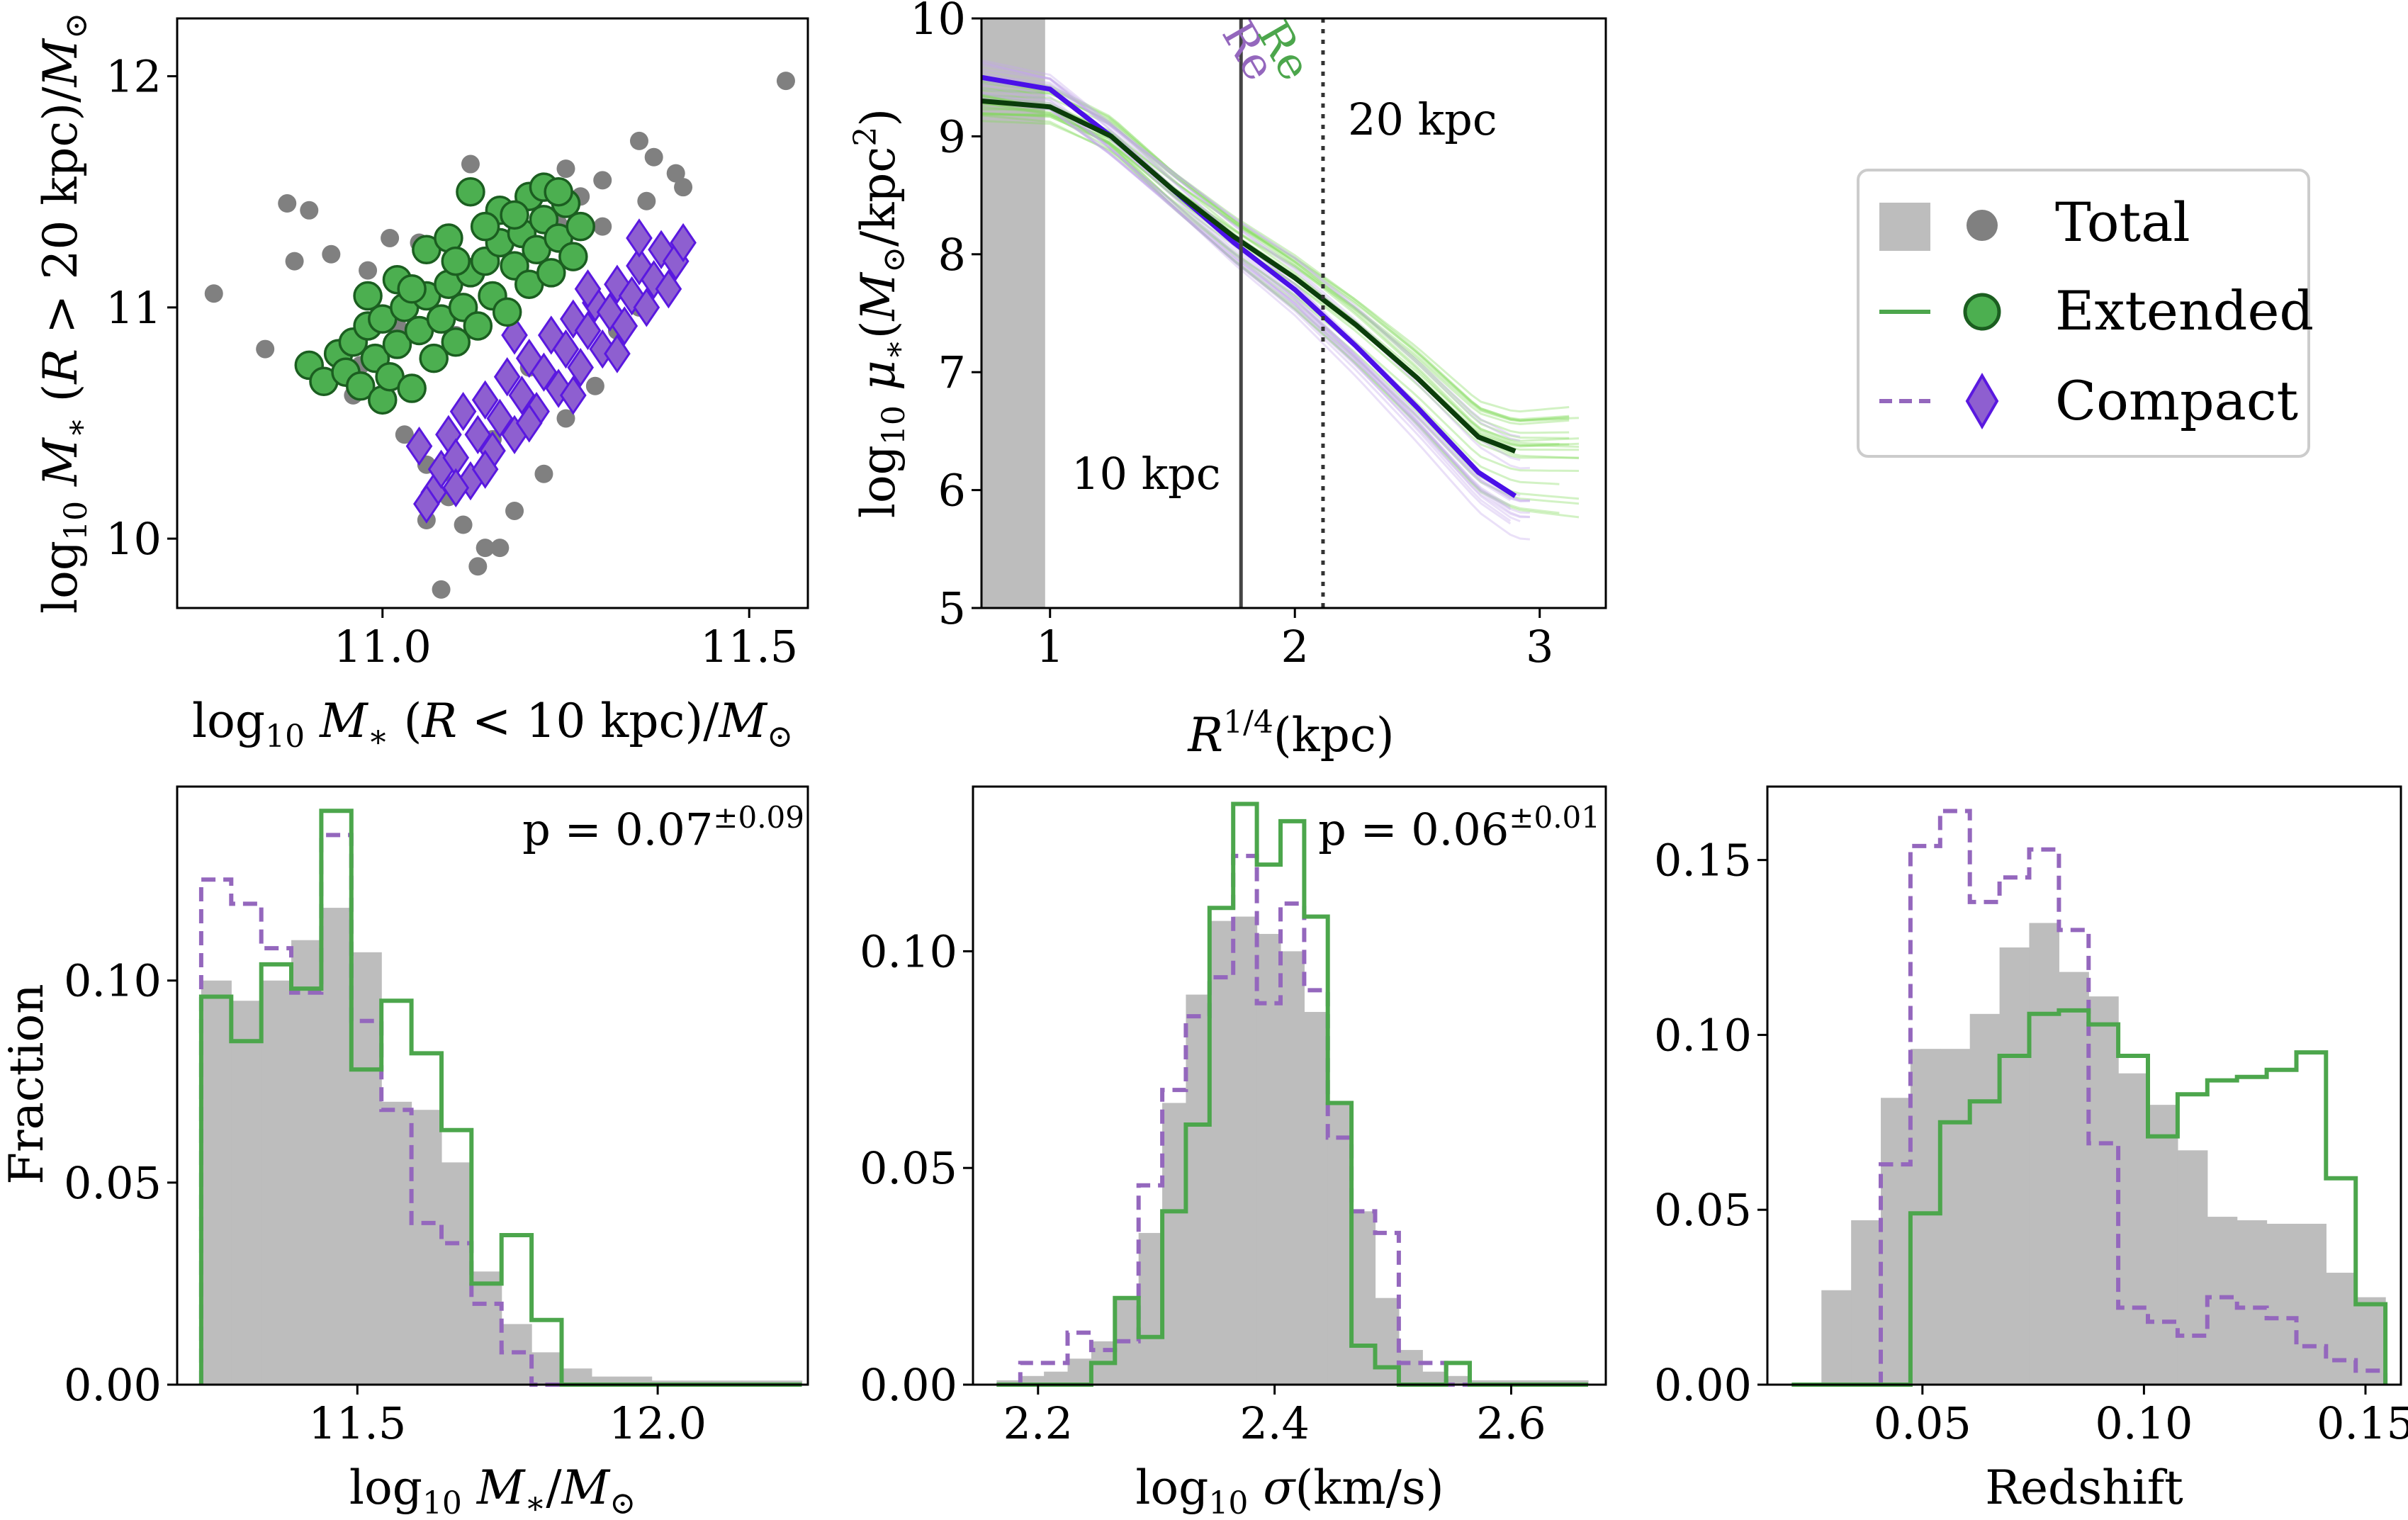 The height and width of the screenshot is (1520, 2408). I want to click on grey-dot-icon, so click(1982, 225).